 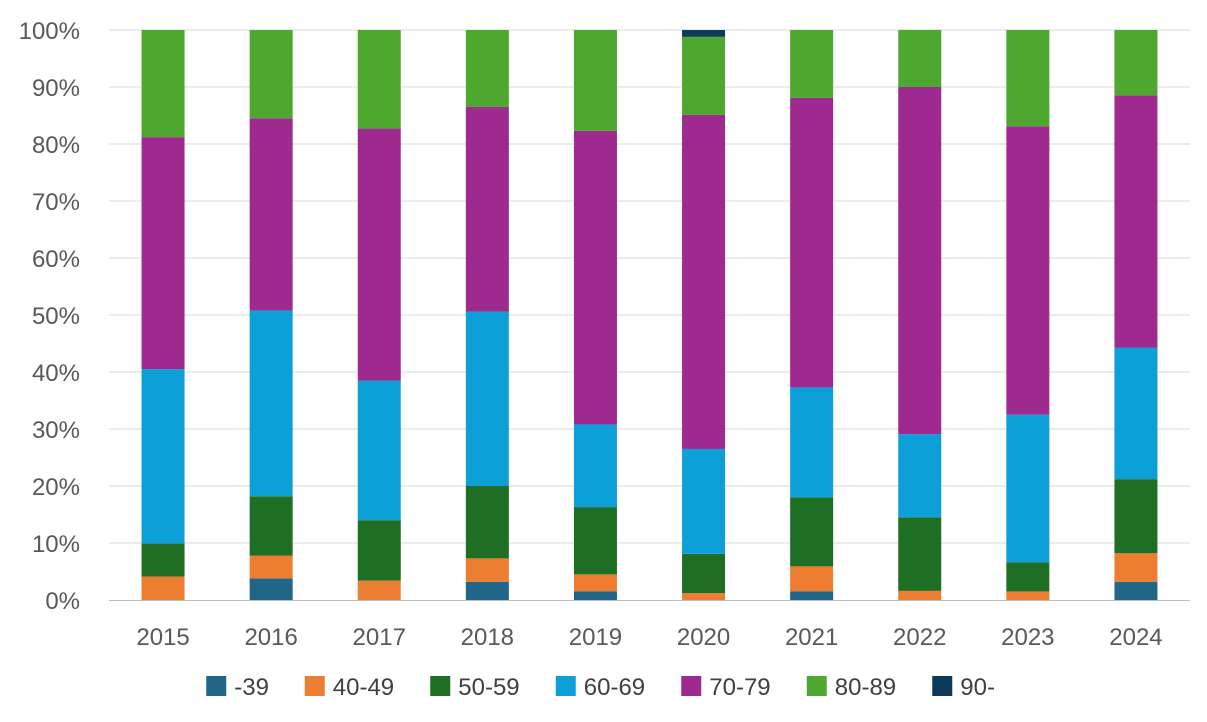 I want to click on bar-segment-4049-2017, so click(x=379, y=590).